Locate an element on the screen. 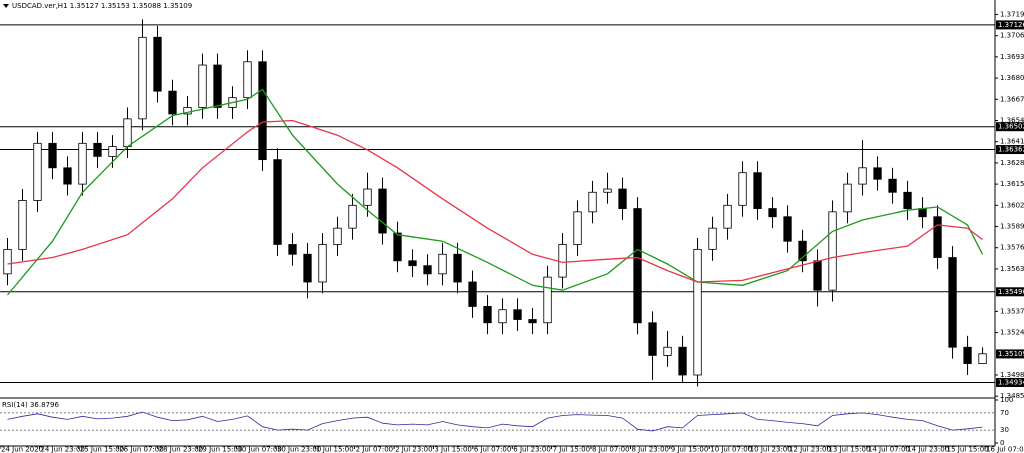 This screenshot has width=1024, height=453. x-tick-label: 13 Jul 15:00 is located at coordinates (849, 449).